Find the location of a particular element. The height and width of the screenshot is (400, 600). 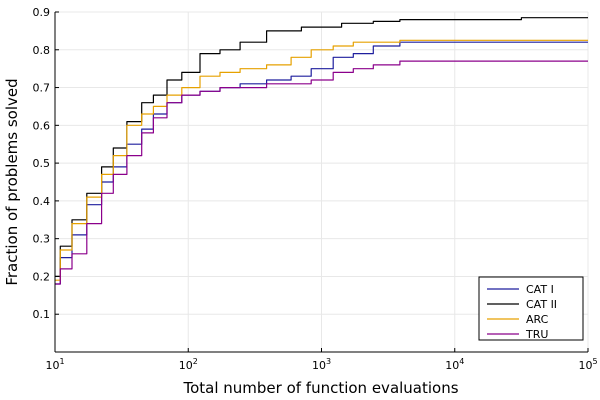

y-tick-label: 0.5 is located at coordinates (42, 163).